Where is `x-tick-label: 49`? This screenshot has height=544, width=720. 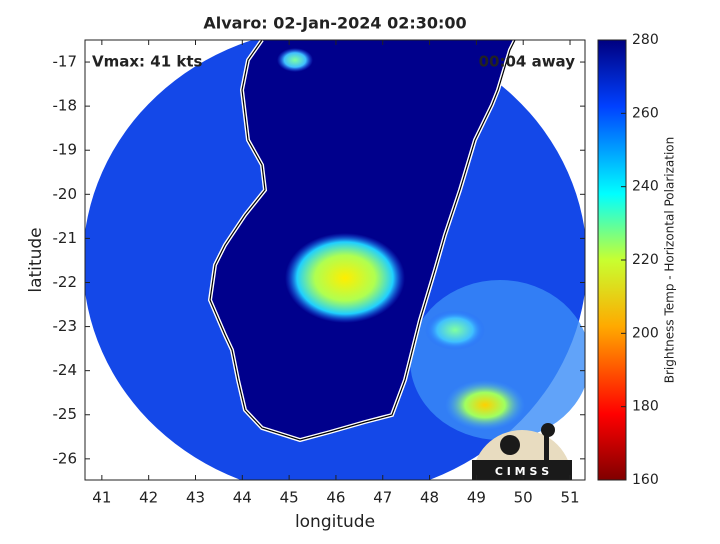 x-tick-label: 49 is located at coordinates (476, 498).